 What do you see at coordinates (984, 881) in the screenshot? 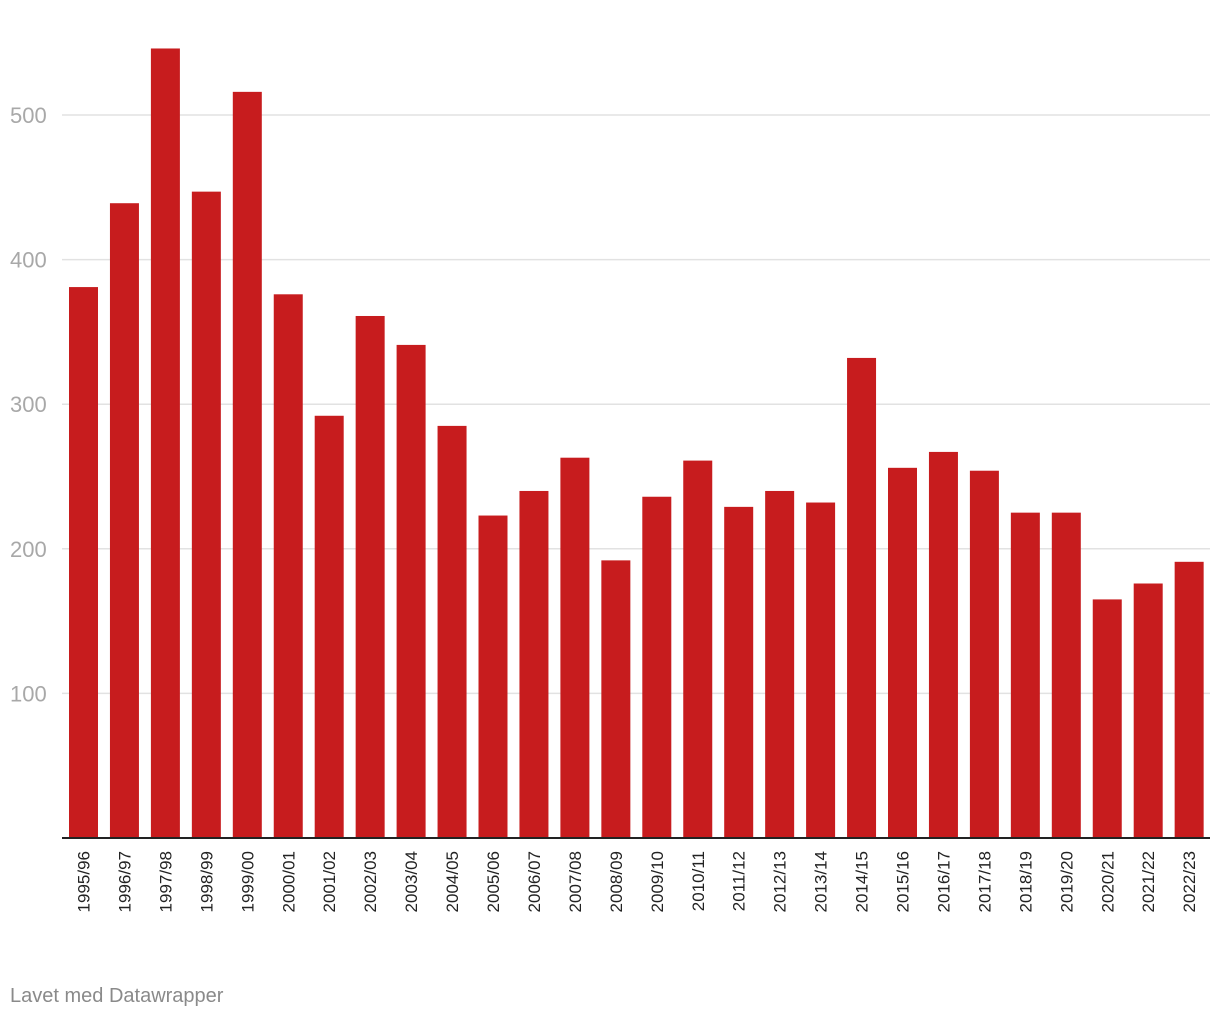
I see `x-tick-label: 2017/18` at bounding box center [984, 881].